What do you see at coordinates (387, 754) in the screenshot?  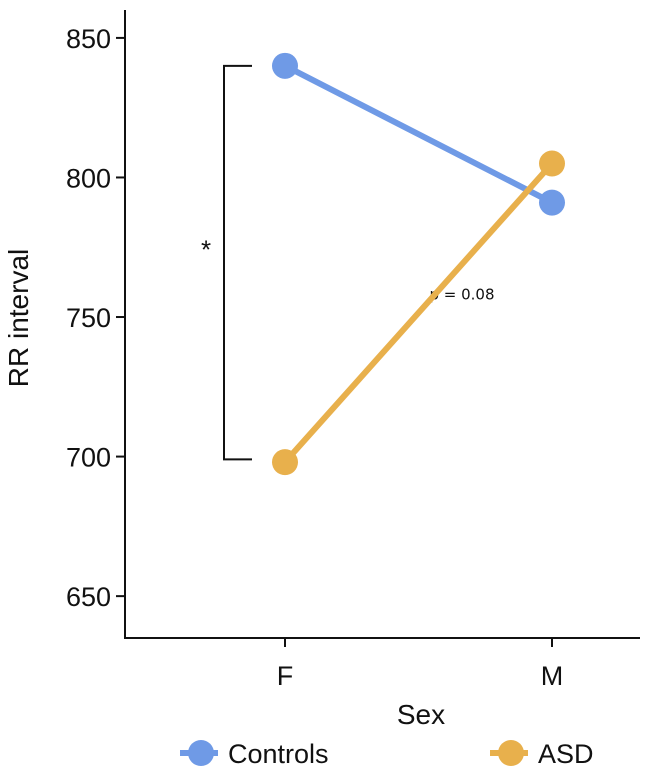 I see `legend: Controls ASD` at bounding box center [387, 754].